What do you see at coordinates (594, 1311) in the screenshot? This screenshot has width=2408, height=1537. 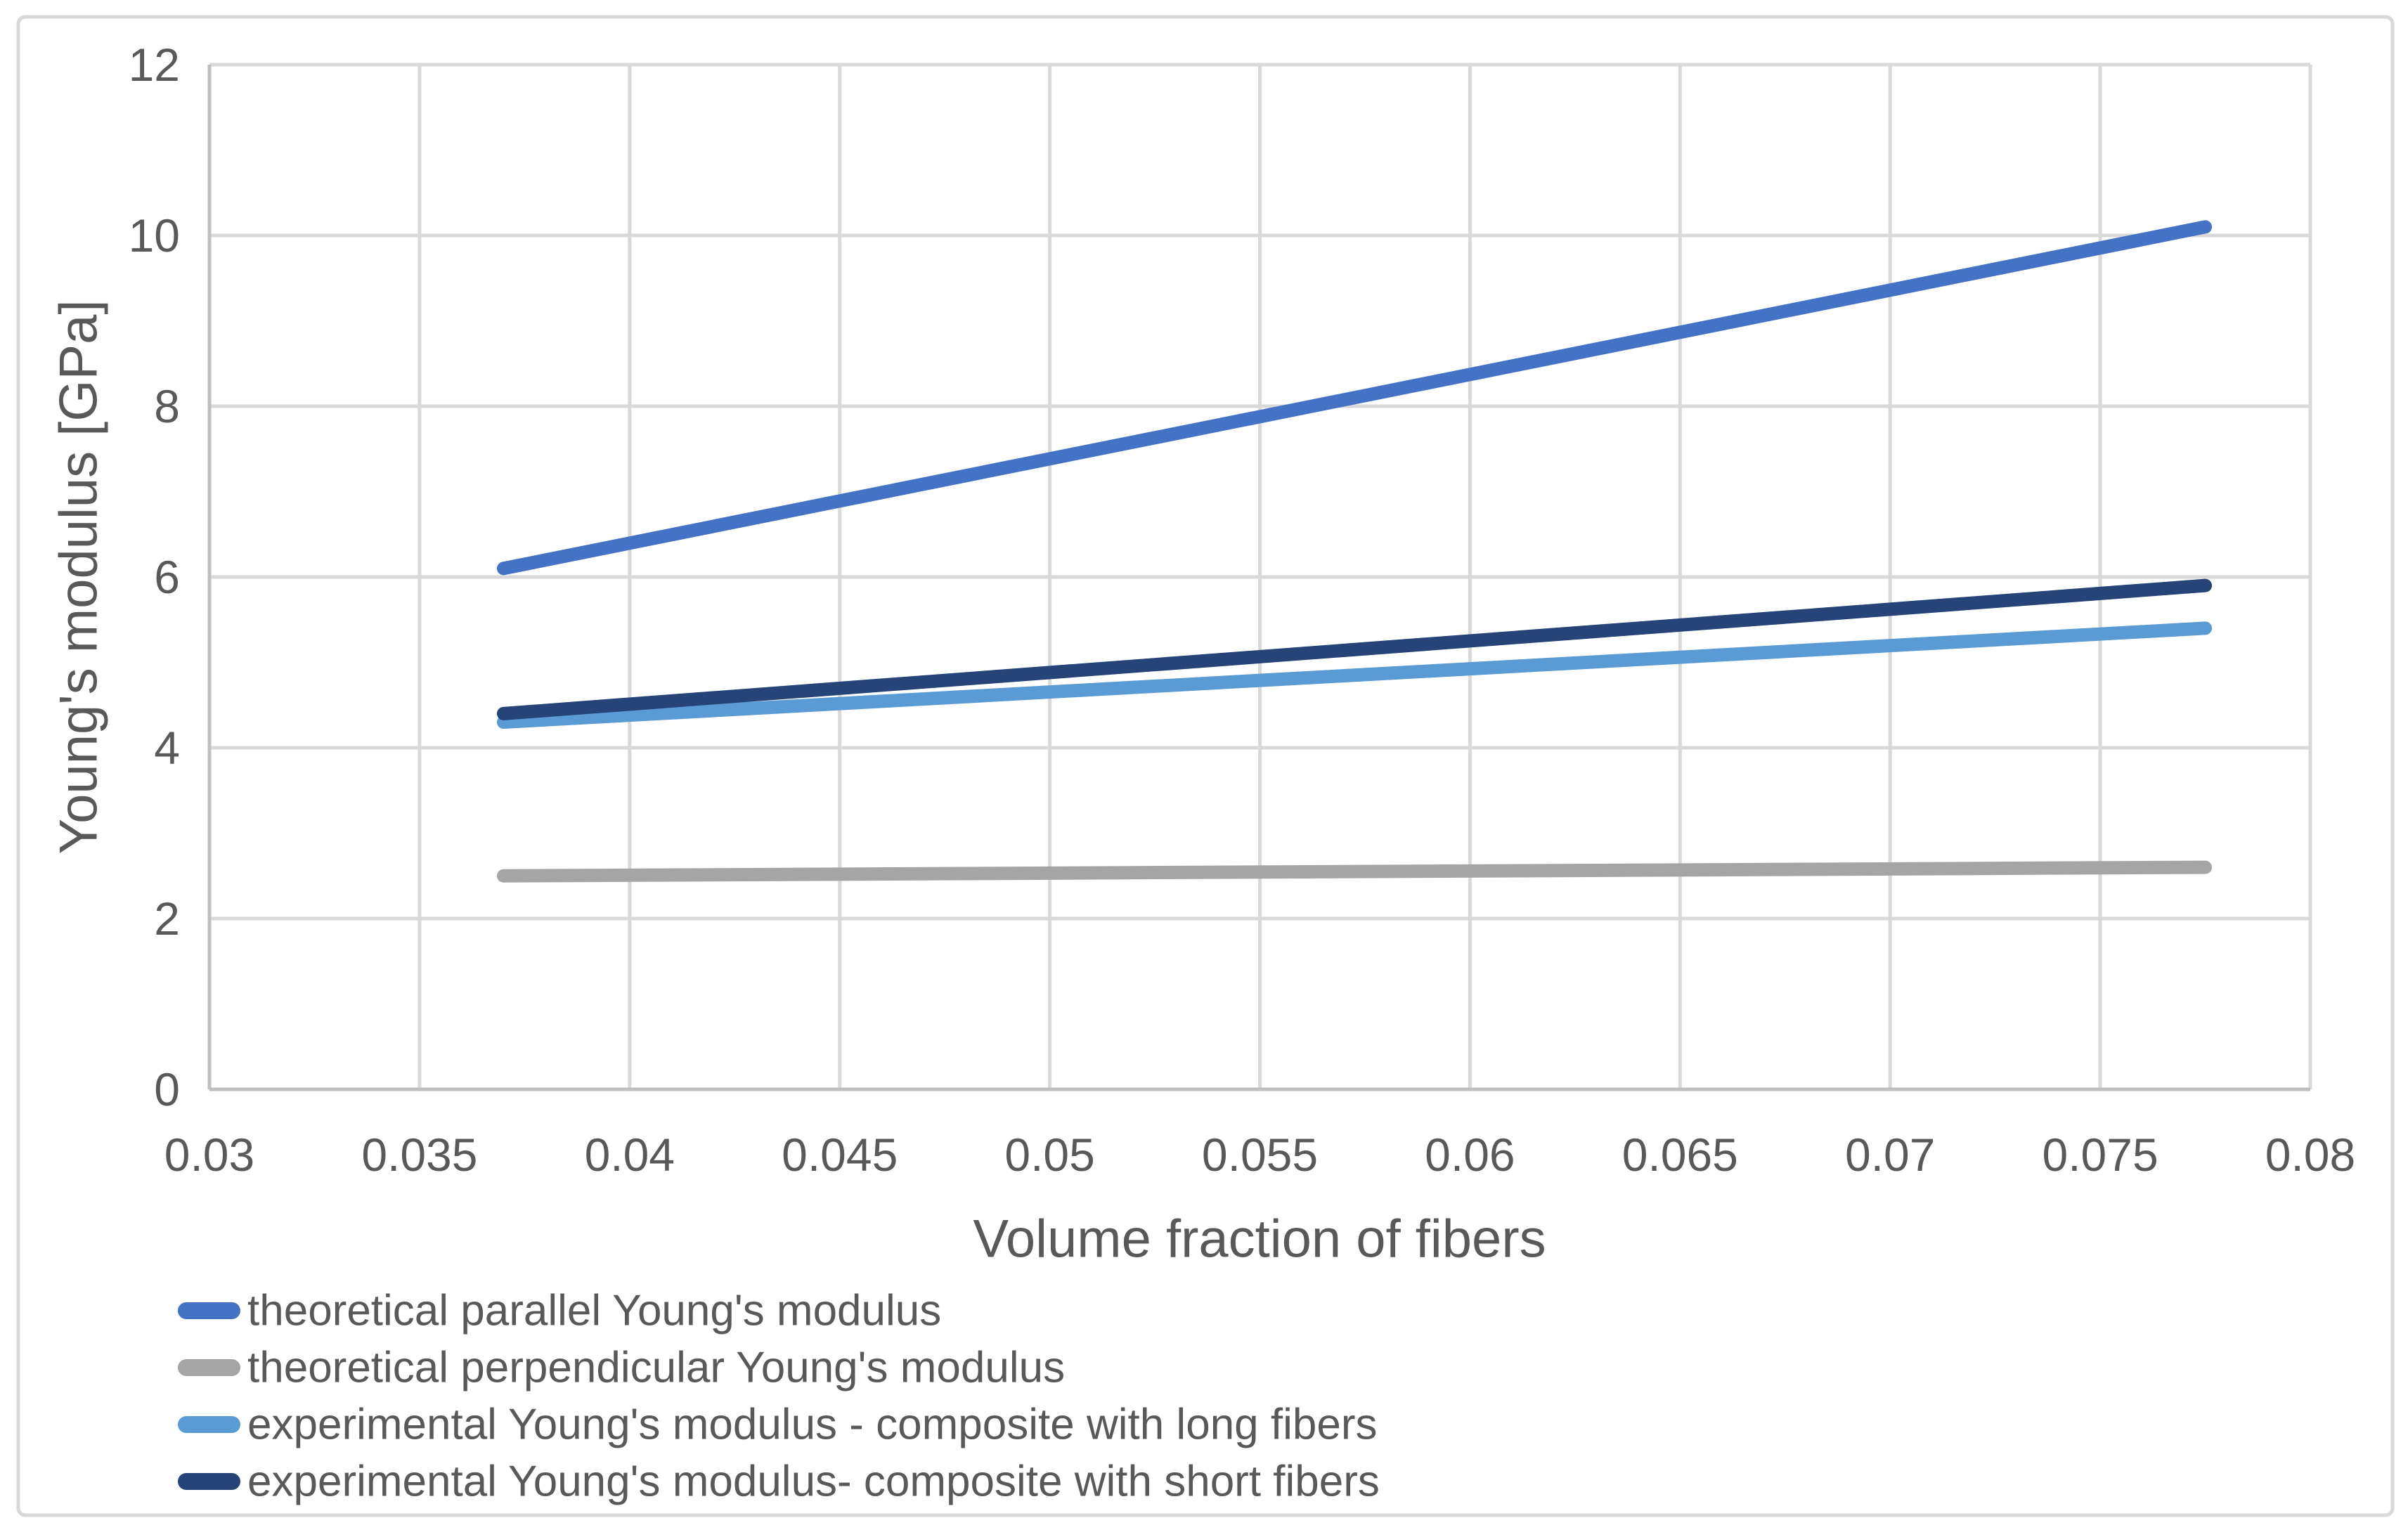 I see `legend-label: theoretical parallel Young's modulus` at bounding box center [594, 1311].